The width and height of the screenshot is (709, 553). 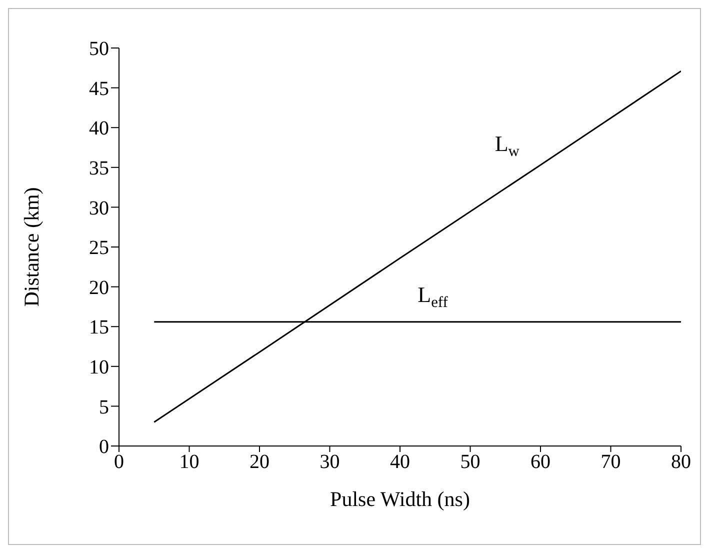 I want to click on y-tick-label: 0, so click(x=104, y=447).